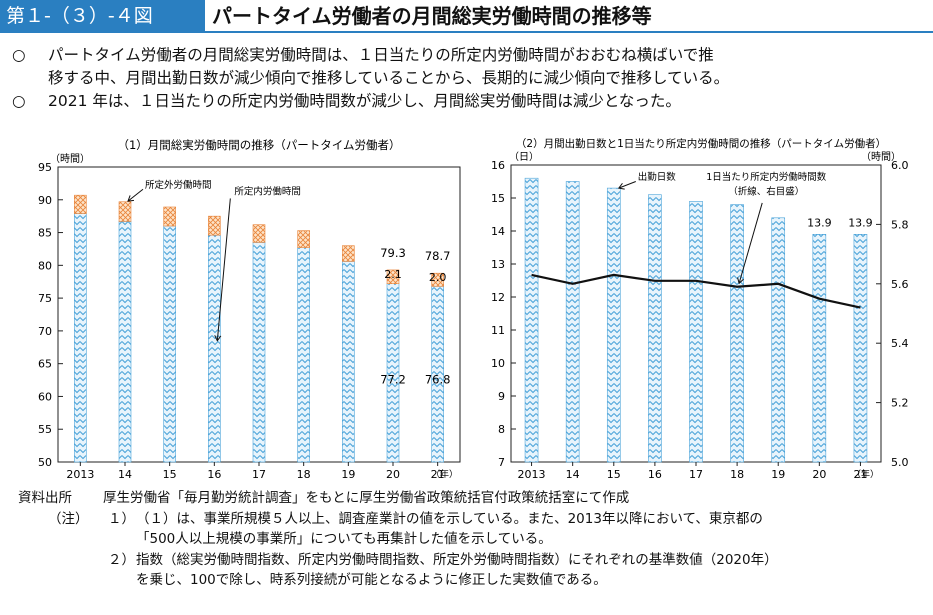  Describe the element at coordinates (657, 177) in the screenshot. I see `annotation-days: 出勤日数` at that location.